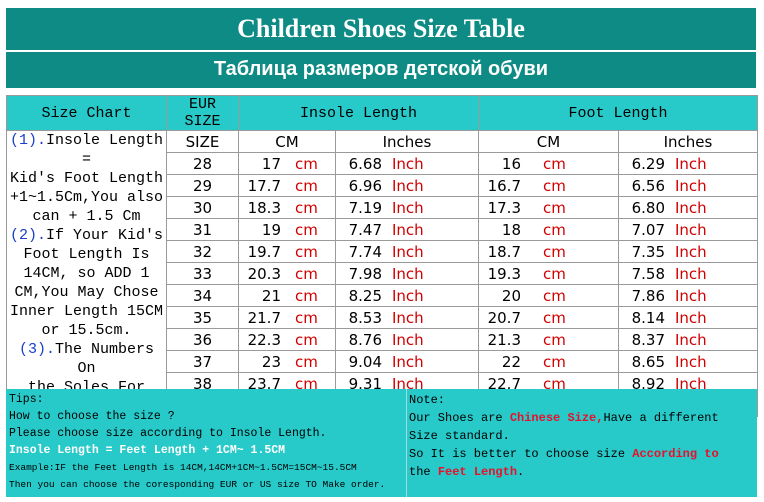  What do you see at coordinates (86, 197) in the screenshot?
I see `note-text: +1~1.5Cm,You also` at bounding box center [86, 197].